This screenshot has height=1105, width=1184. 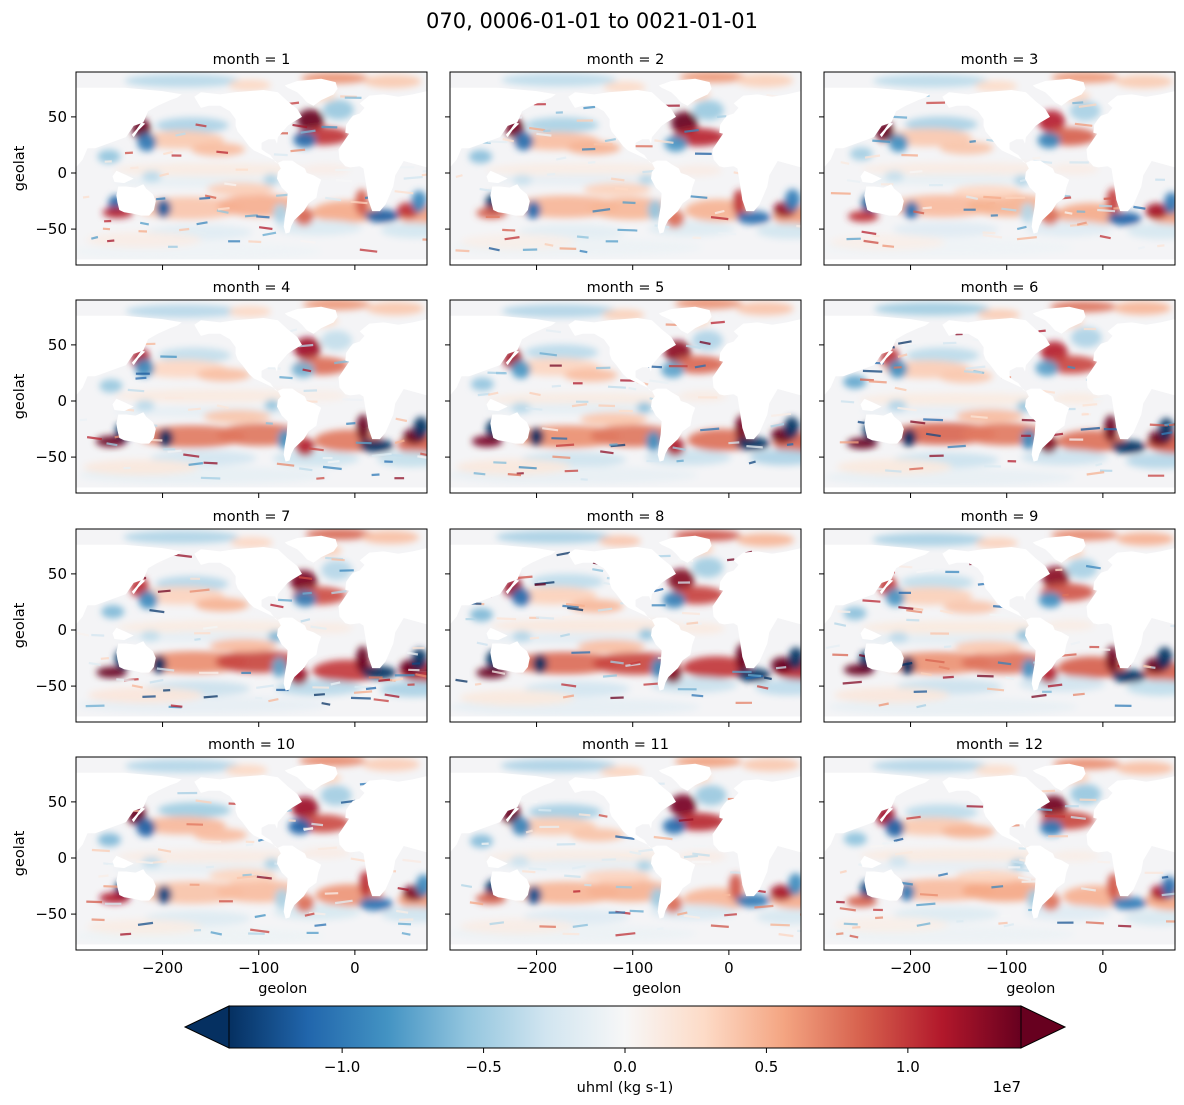 What do you see at coordinates (355, 968) in the screenshot?
I see `x-tick-label: 0` at bounding box center [355, 968].